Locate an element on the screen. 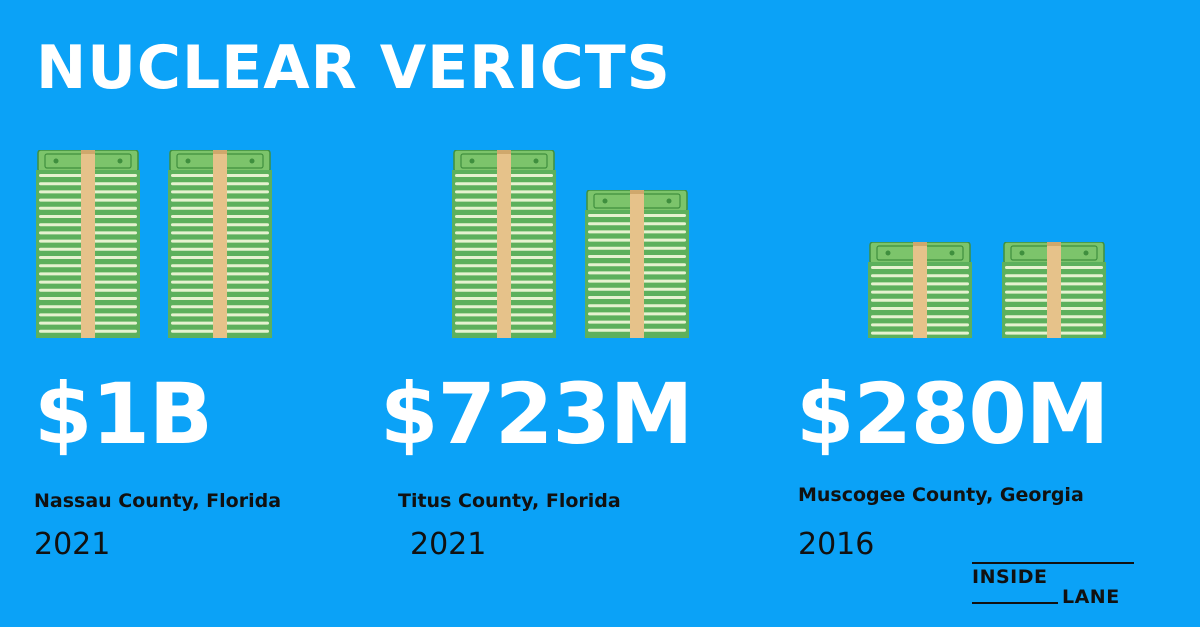  verdict-amount: $1B is located at coordinates (123, 414).